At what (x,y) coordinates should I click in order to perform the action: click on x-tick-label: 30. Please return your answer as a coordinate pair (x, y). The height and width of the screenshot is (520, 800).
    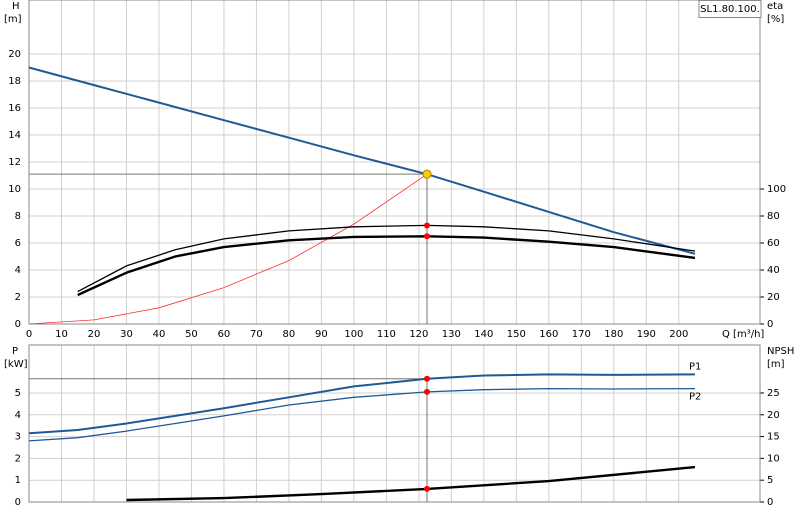
    Looking at the image, I should click on (126, 334).